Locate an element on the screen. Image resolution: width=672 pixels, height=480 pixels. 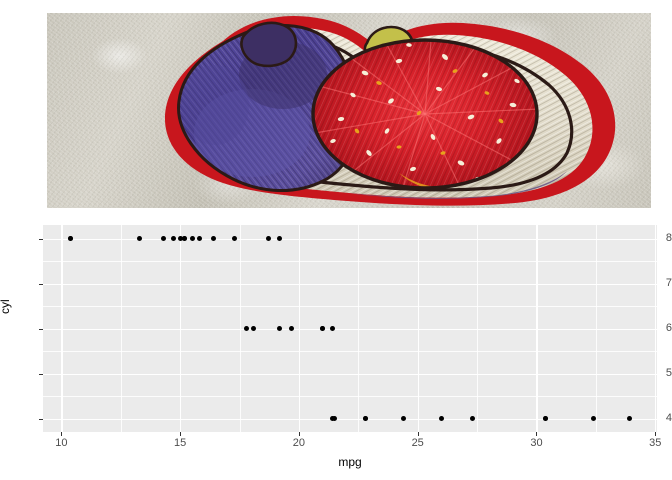
flesh-radial-stitches is located at coordinates (425, 114).